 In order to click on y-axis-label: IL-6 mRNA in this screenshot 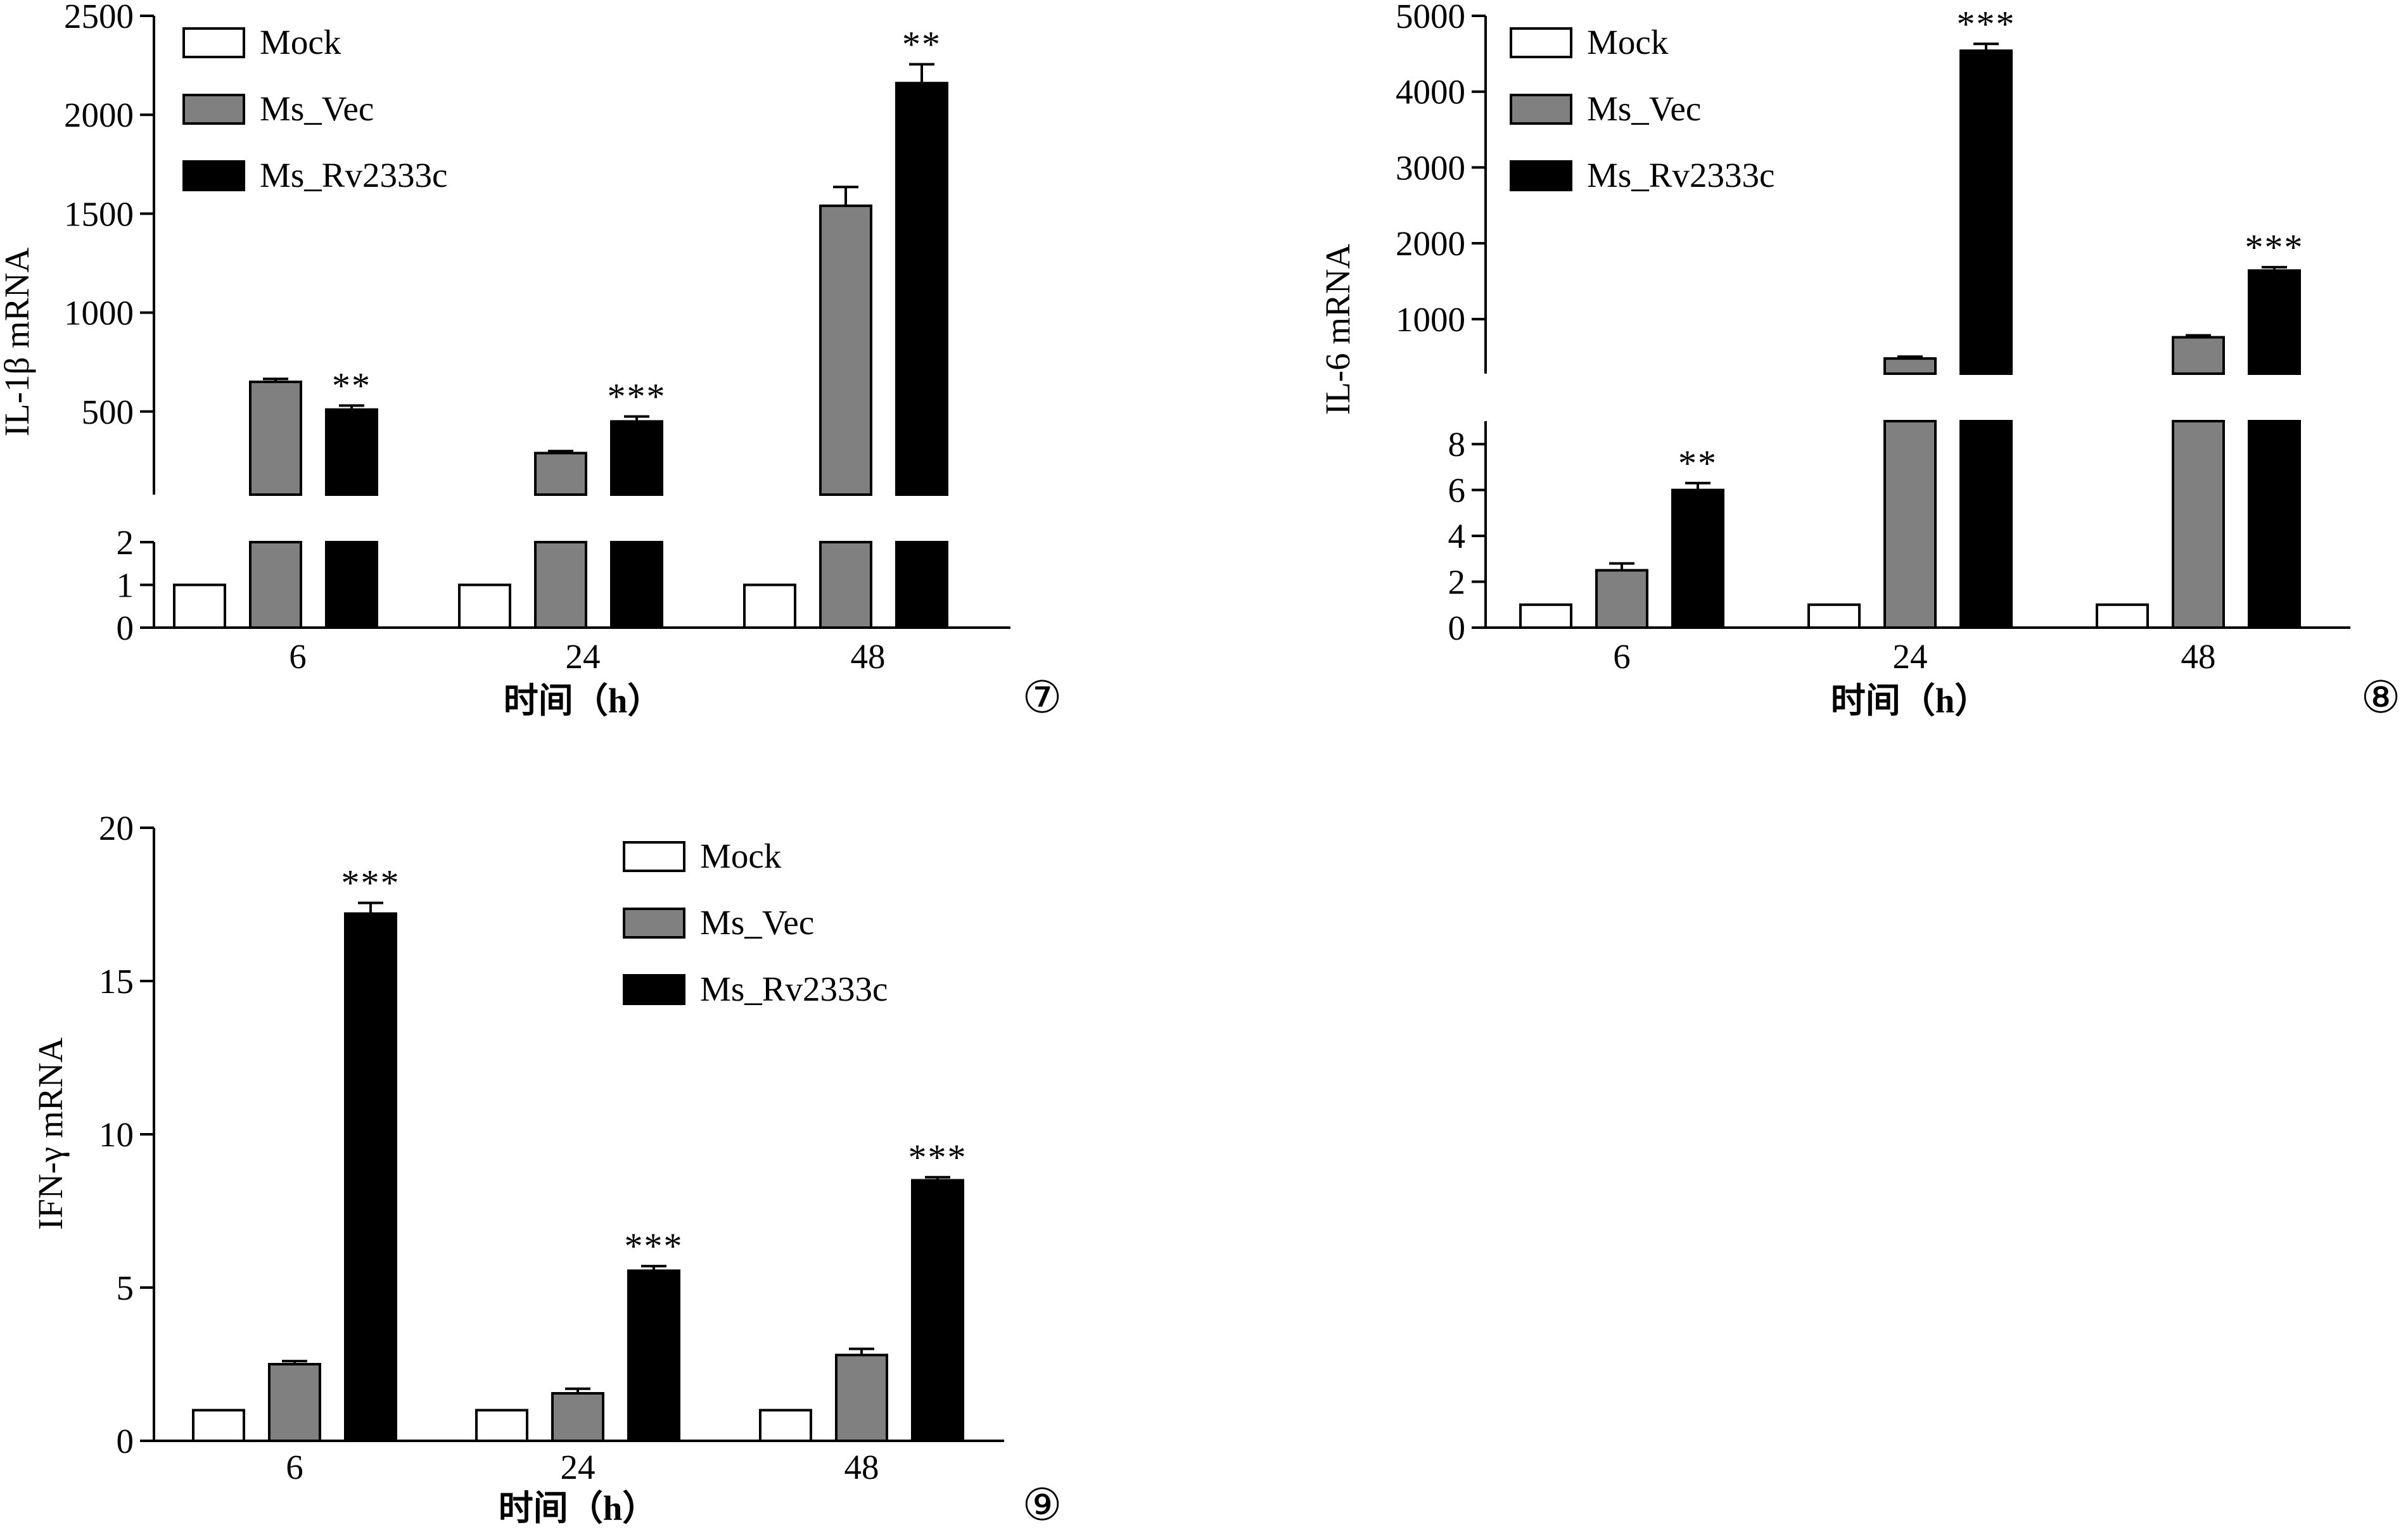, I will do `click(1337, 329)`.